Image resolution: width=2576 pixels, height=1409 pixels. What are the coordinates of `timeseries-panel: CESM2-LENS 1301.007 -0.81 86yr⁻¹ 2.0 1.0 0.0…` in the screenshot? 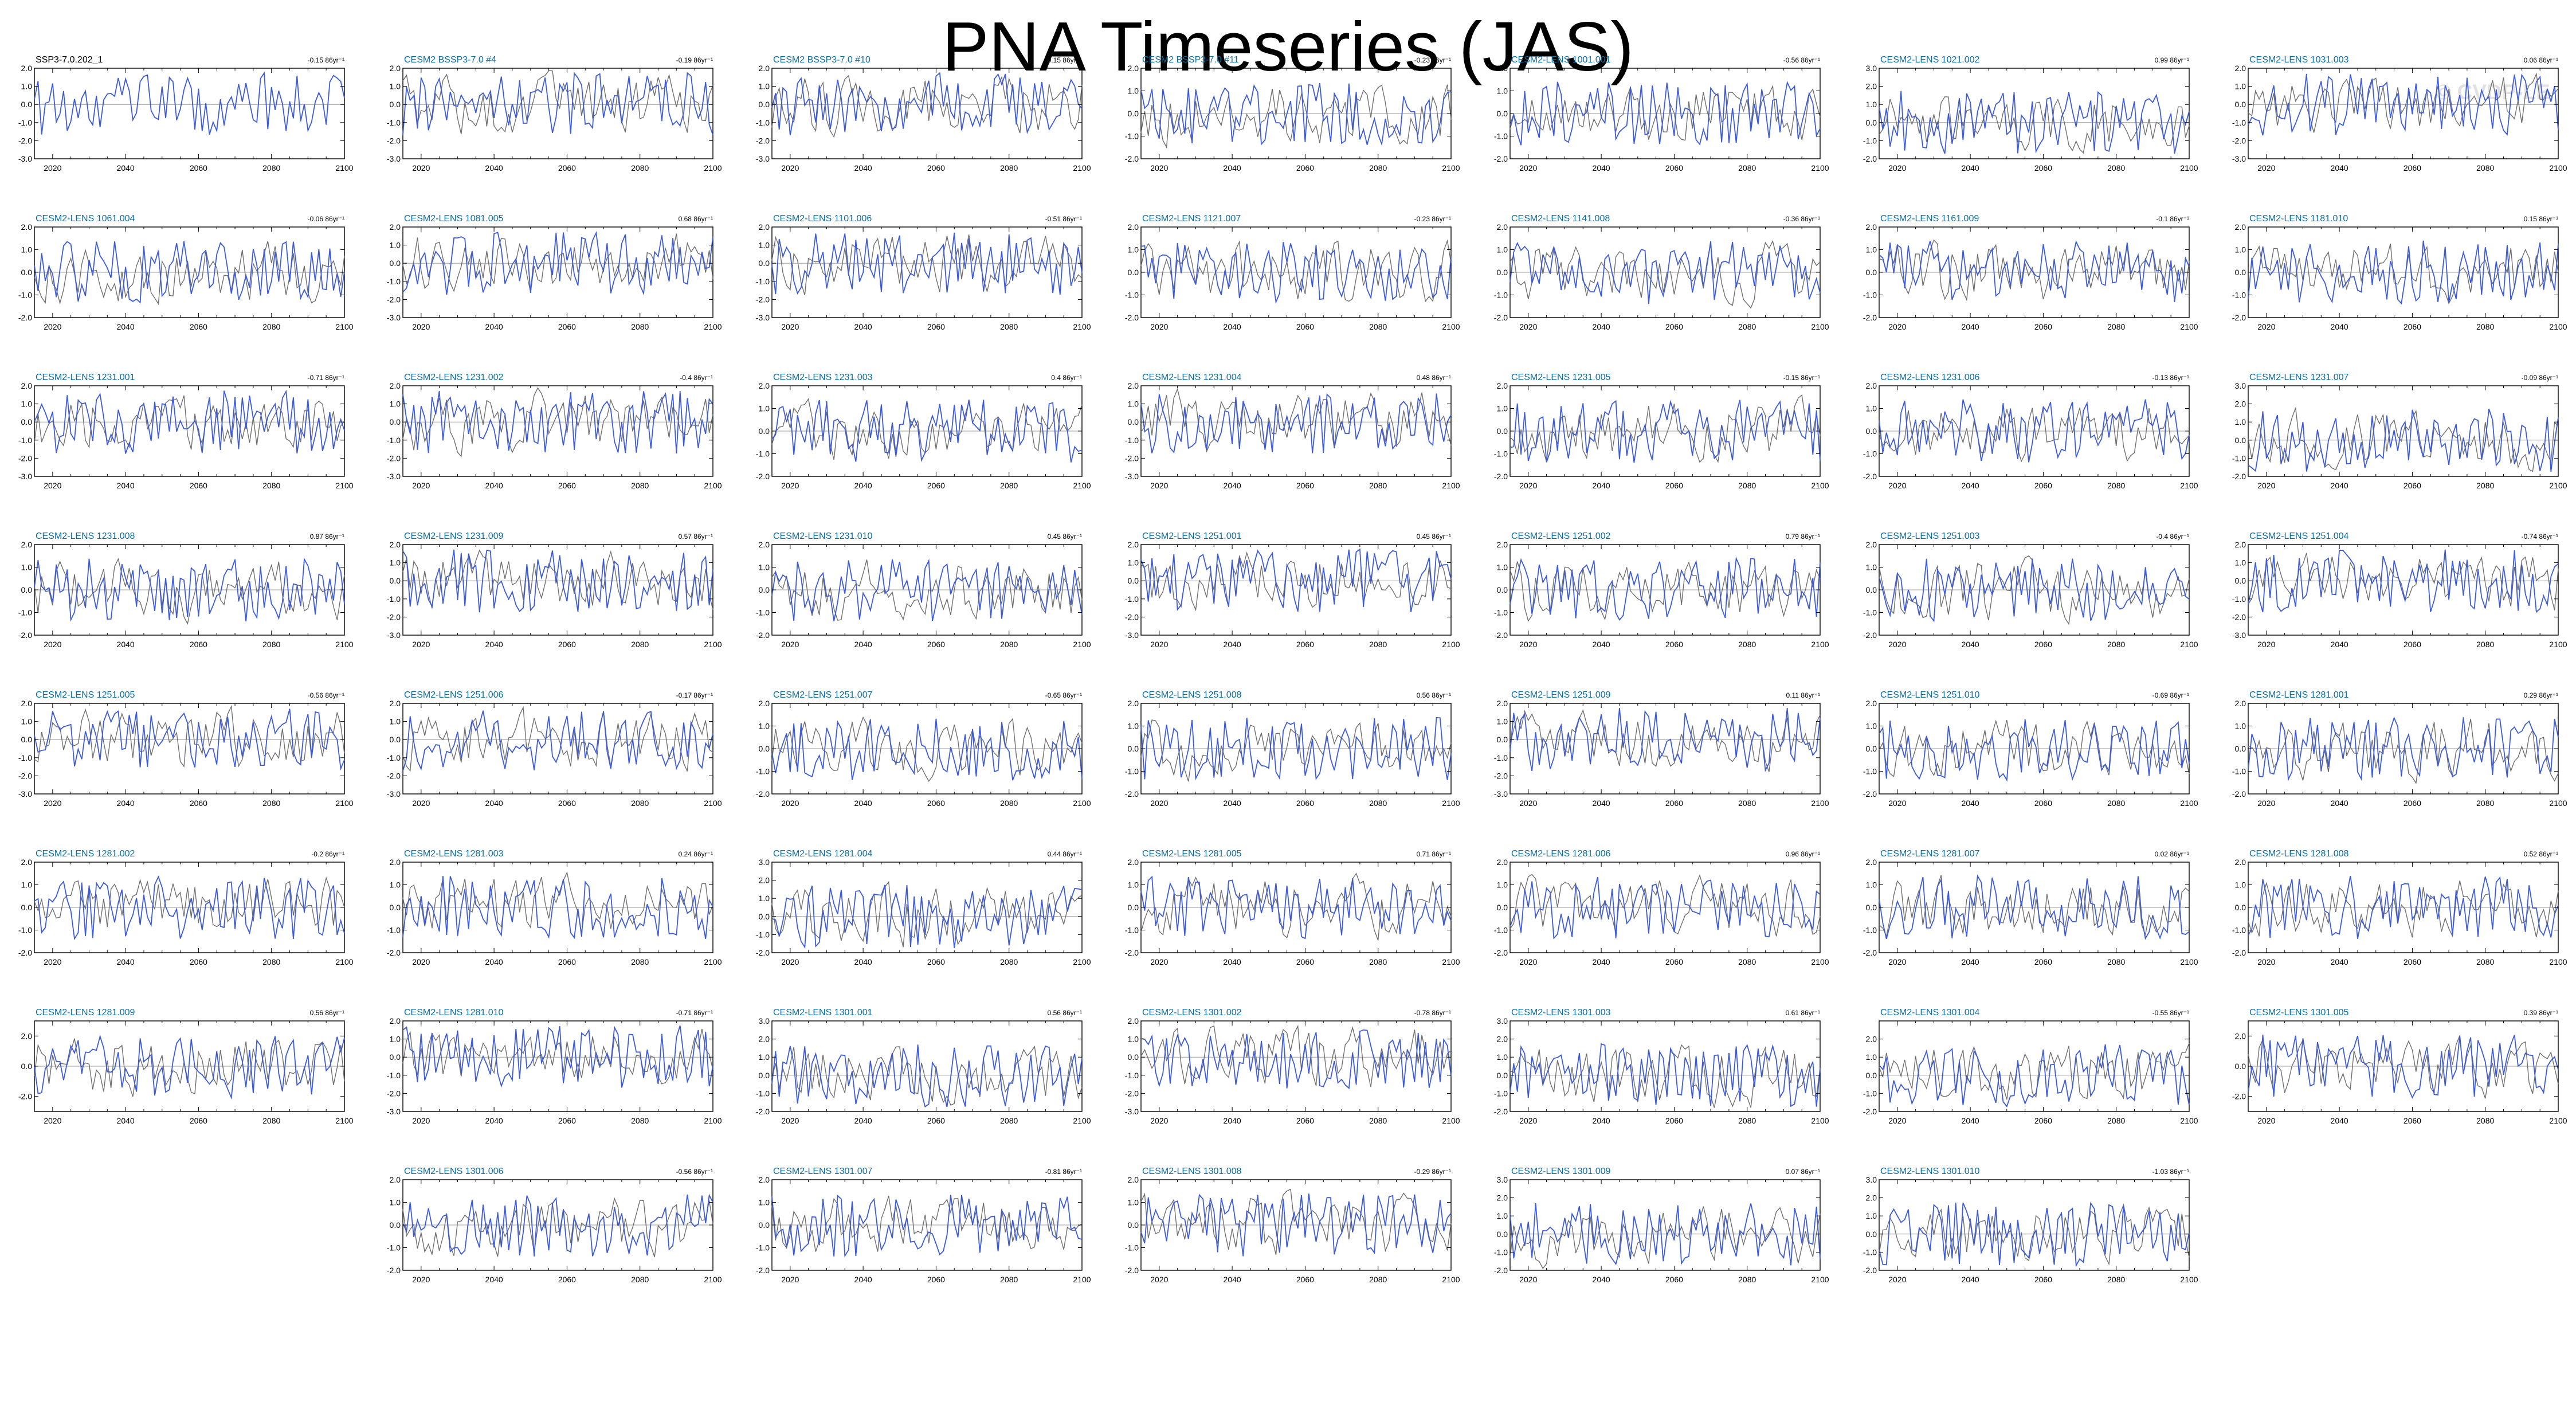 It's located at (923, 1226).